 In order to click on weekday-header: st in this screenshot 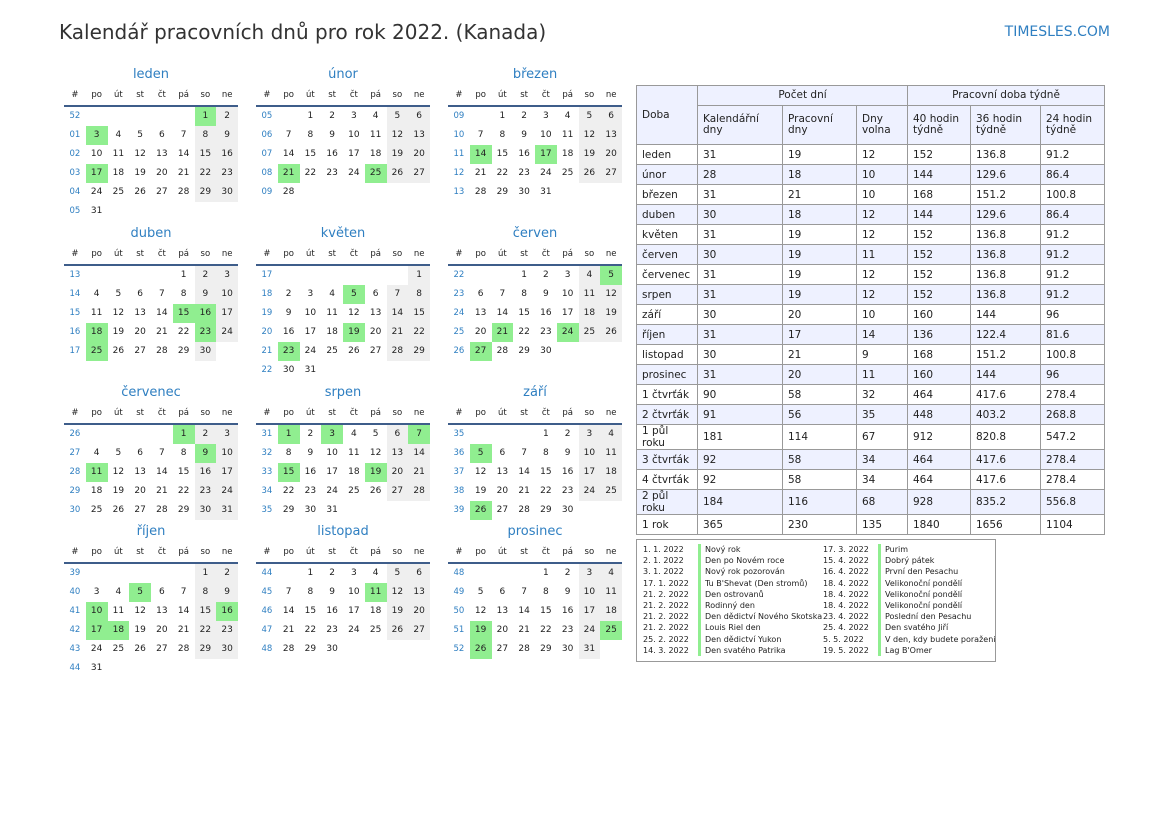, I will do `click(140, 414)`.